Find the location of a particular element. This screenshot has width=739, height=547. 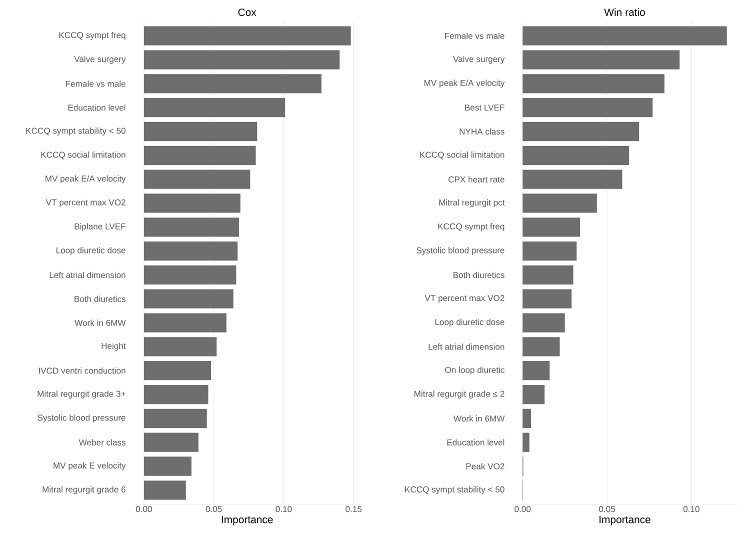

y-tick-label: Mitral regurgit pct is located at coordinates (472, 203).